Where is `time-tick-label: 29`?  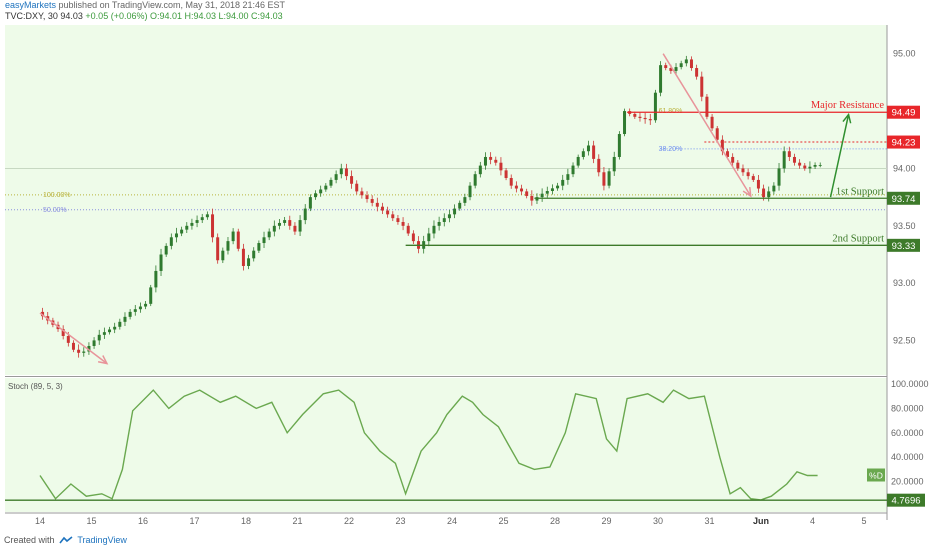 time-tick-label: 29 is located at coordinates (606, 521).